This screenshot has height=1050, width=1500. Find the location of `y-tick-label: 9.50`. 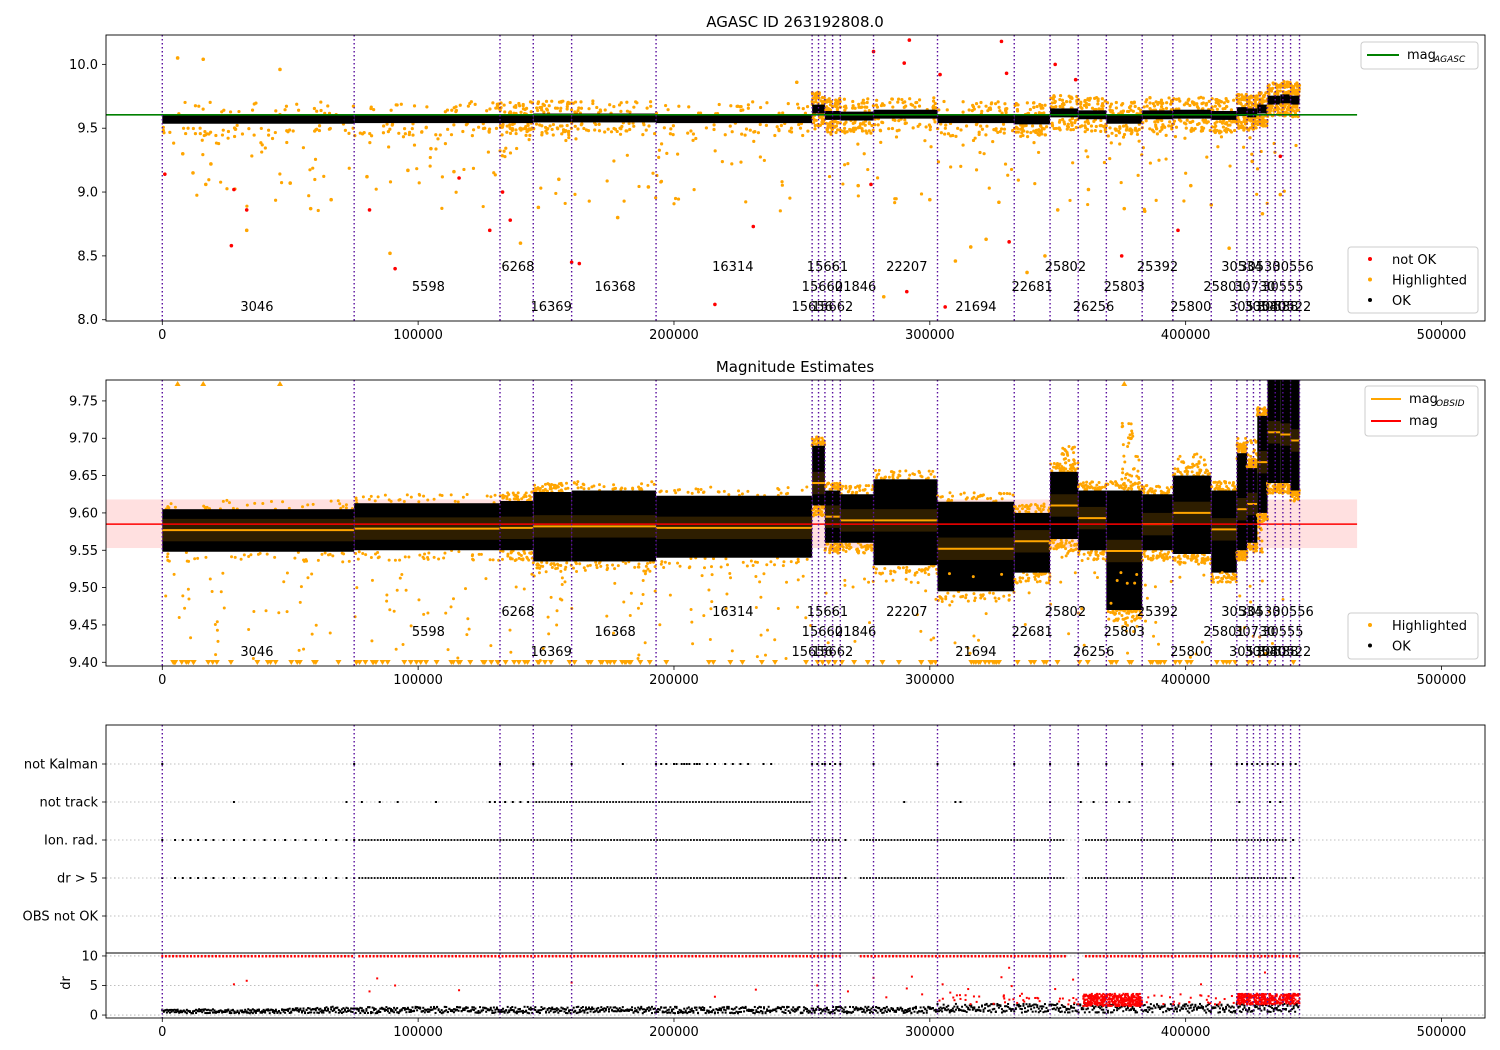

y-tick-label: 9.50 is located at coordinates (83, 588).